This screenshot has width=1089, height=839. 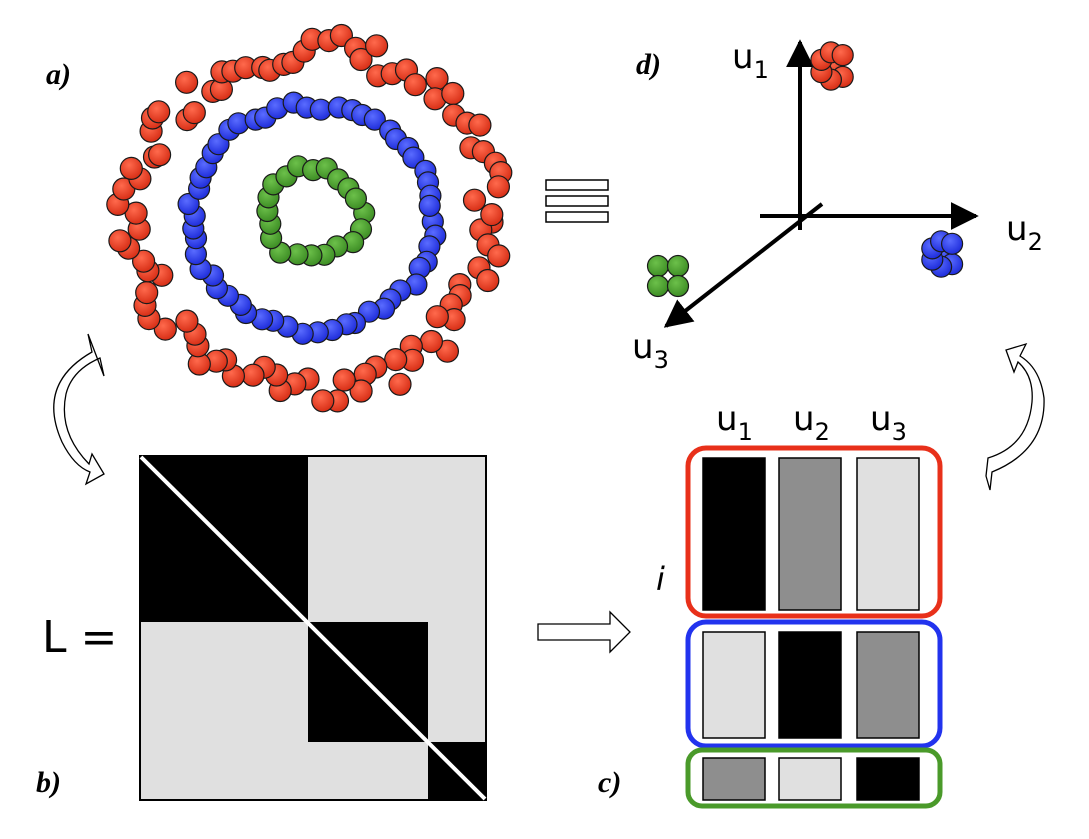 What do you see at coordinates (79, 637) in the screenshot?
I see `matrix-label: L =` at bounding box center [79, 637].